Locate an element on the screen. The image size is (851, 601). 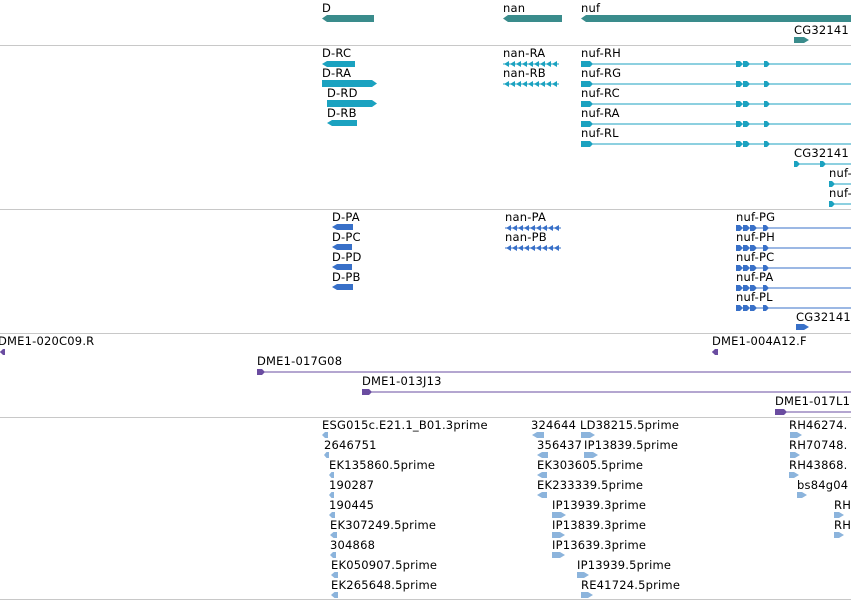
protein-D-PB is located at coordinates (342, 287).